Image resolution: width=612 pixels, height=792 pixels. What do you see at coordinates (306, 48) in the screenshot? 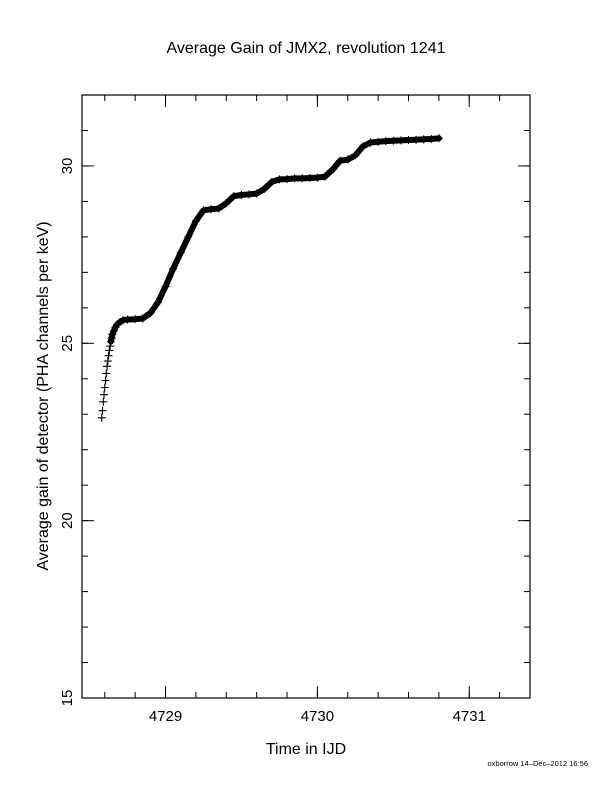
I see `chart-title: Average Gain of JMX2, revolution 1241` at bounding box center [306, 48].